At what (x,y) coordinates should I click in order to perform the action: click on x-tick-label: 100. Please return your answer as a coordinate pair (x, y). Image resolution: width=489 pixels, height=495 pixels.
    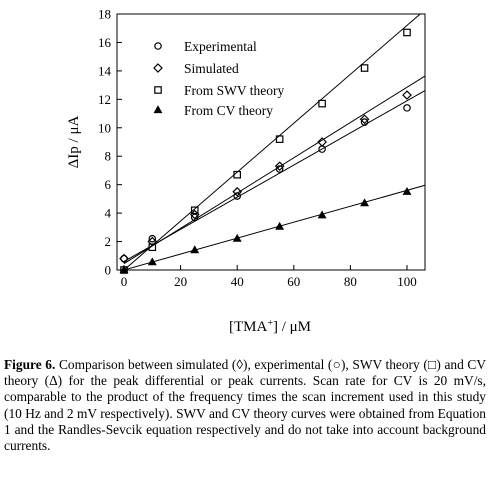
    Looking at the image, I should click on (407, 281).